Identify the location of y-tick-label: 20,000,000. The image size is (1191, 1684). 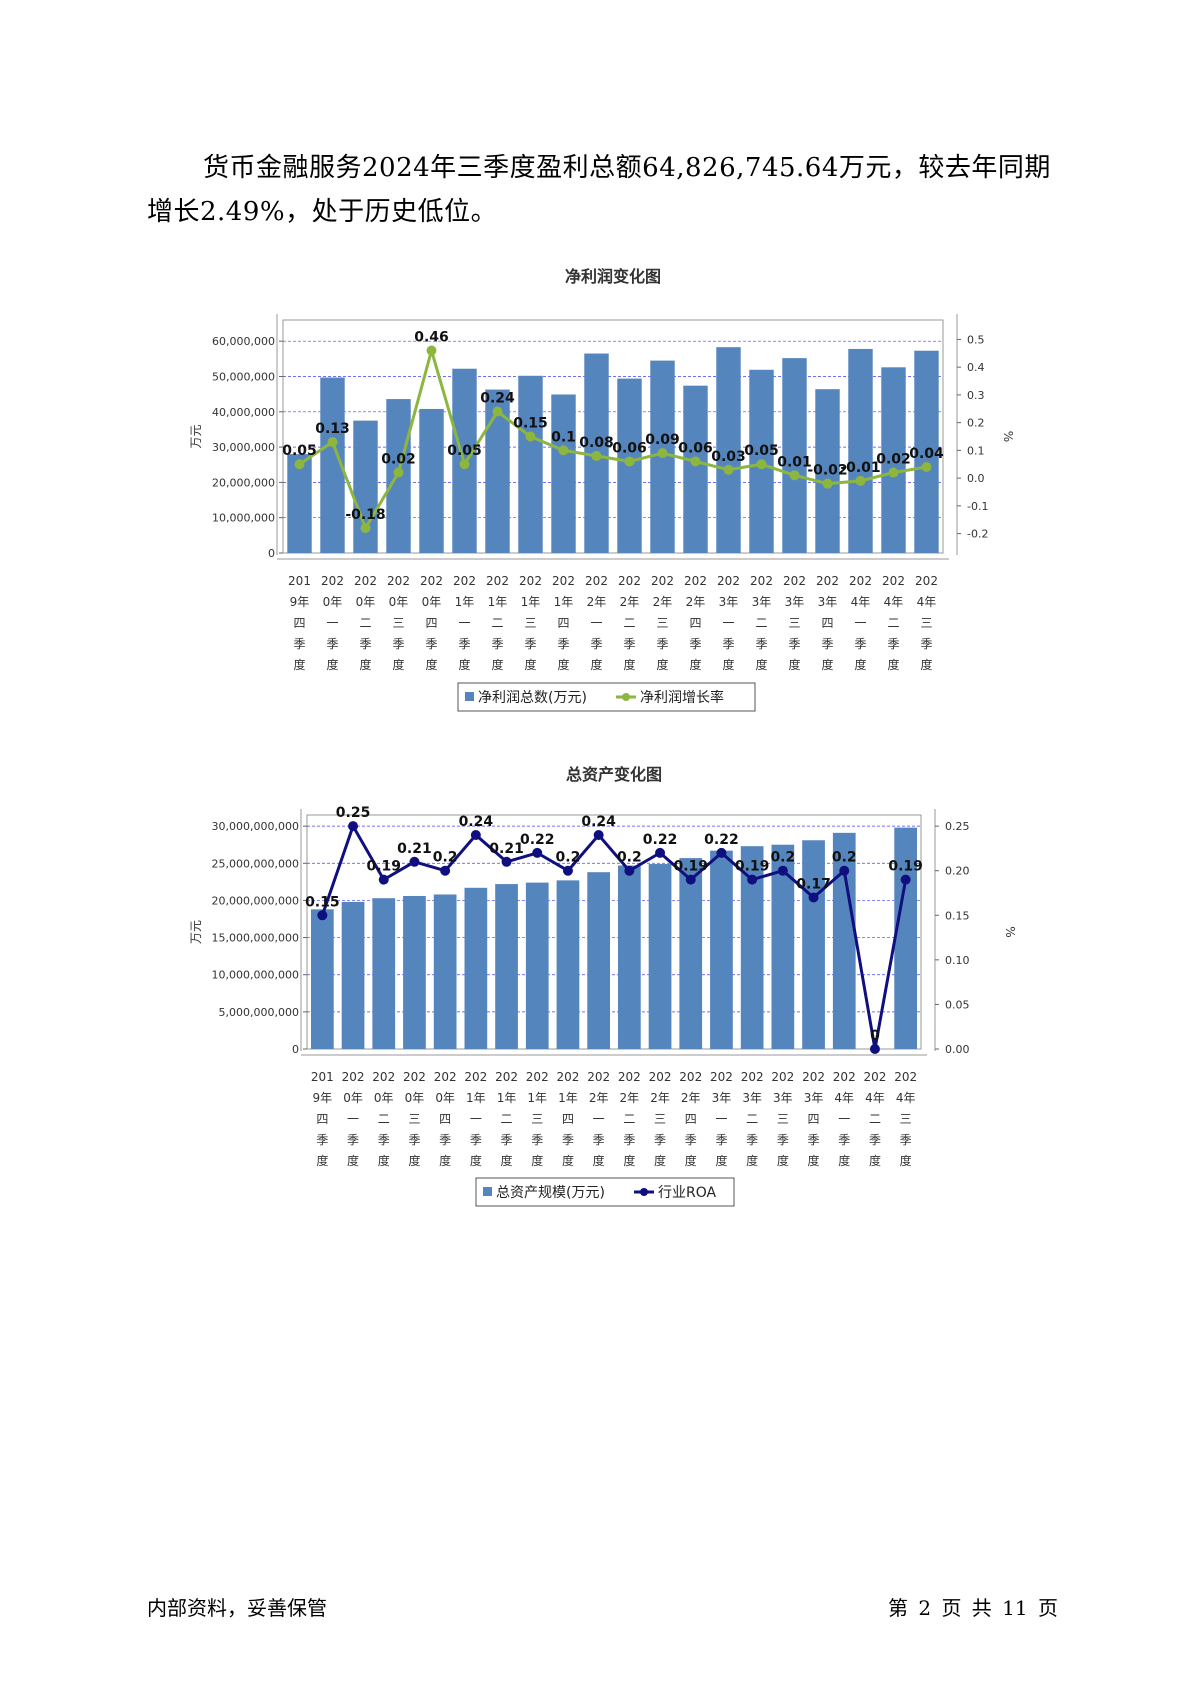
(243, 482).